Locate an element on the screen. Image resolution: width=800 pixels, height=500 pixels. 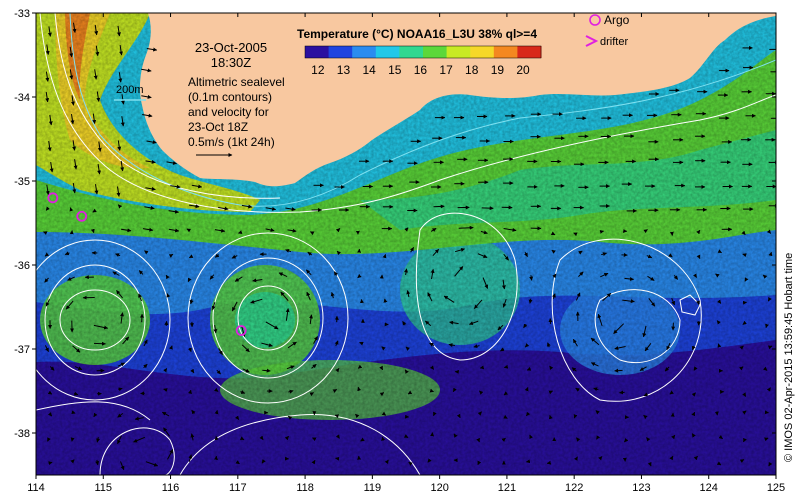
lat-tick-label: -33 is located at coordinates (22, 14).